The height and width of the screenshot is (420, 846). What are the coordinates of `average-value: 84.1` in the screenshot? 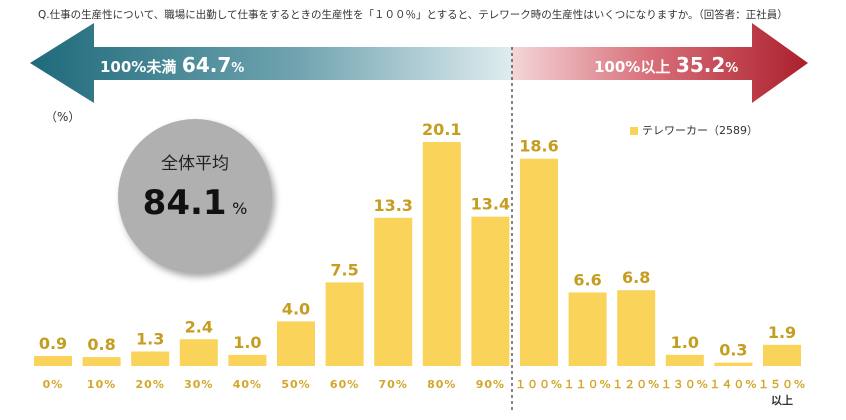 It's located at (184, 203).